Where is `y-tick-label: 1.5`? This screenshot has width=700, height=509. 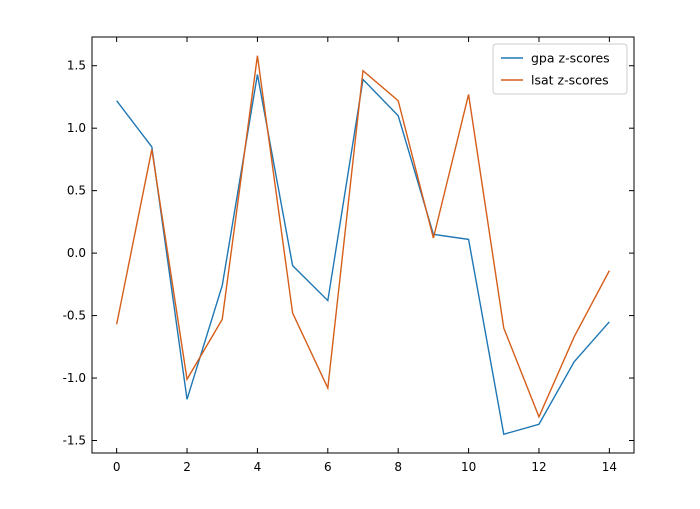 y-tick-label: 1.5 is located at coordinates (76, 66).